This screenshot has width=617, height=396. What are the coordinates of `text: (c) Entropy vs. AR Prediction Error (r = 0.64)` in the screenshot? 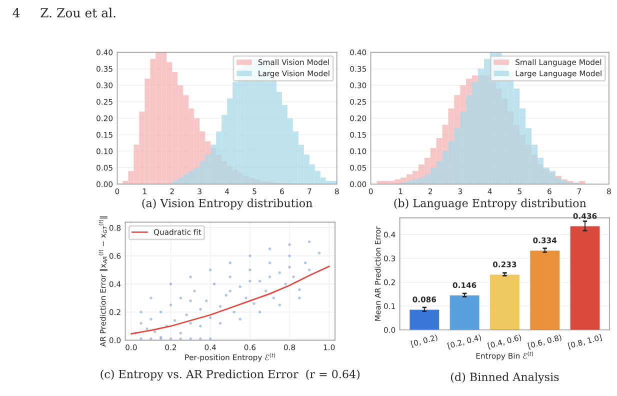 It's located at (230, 375).